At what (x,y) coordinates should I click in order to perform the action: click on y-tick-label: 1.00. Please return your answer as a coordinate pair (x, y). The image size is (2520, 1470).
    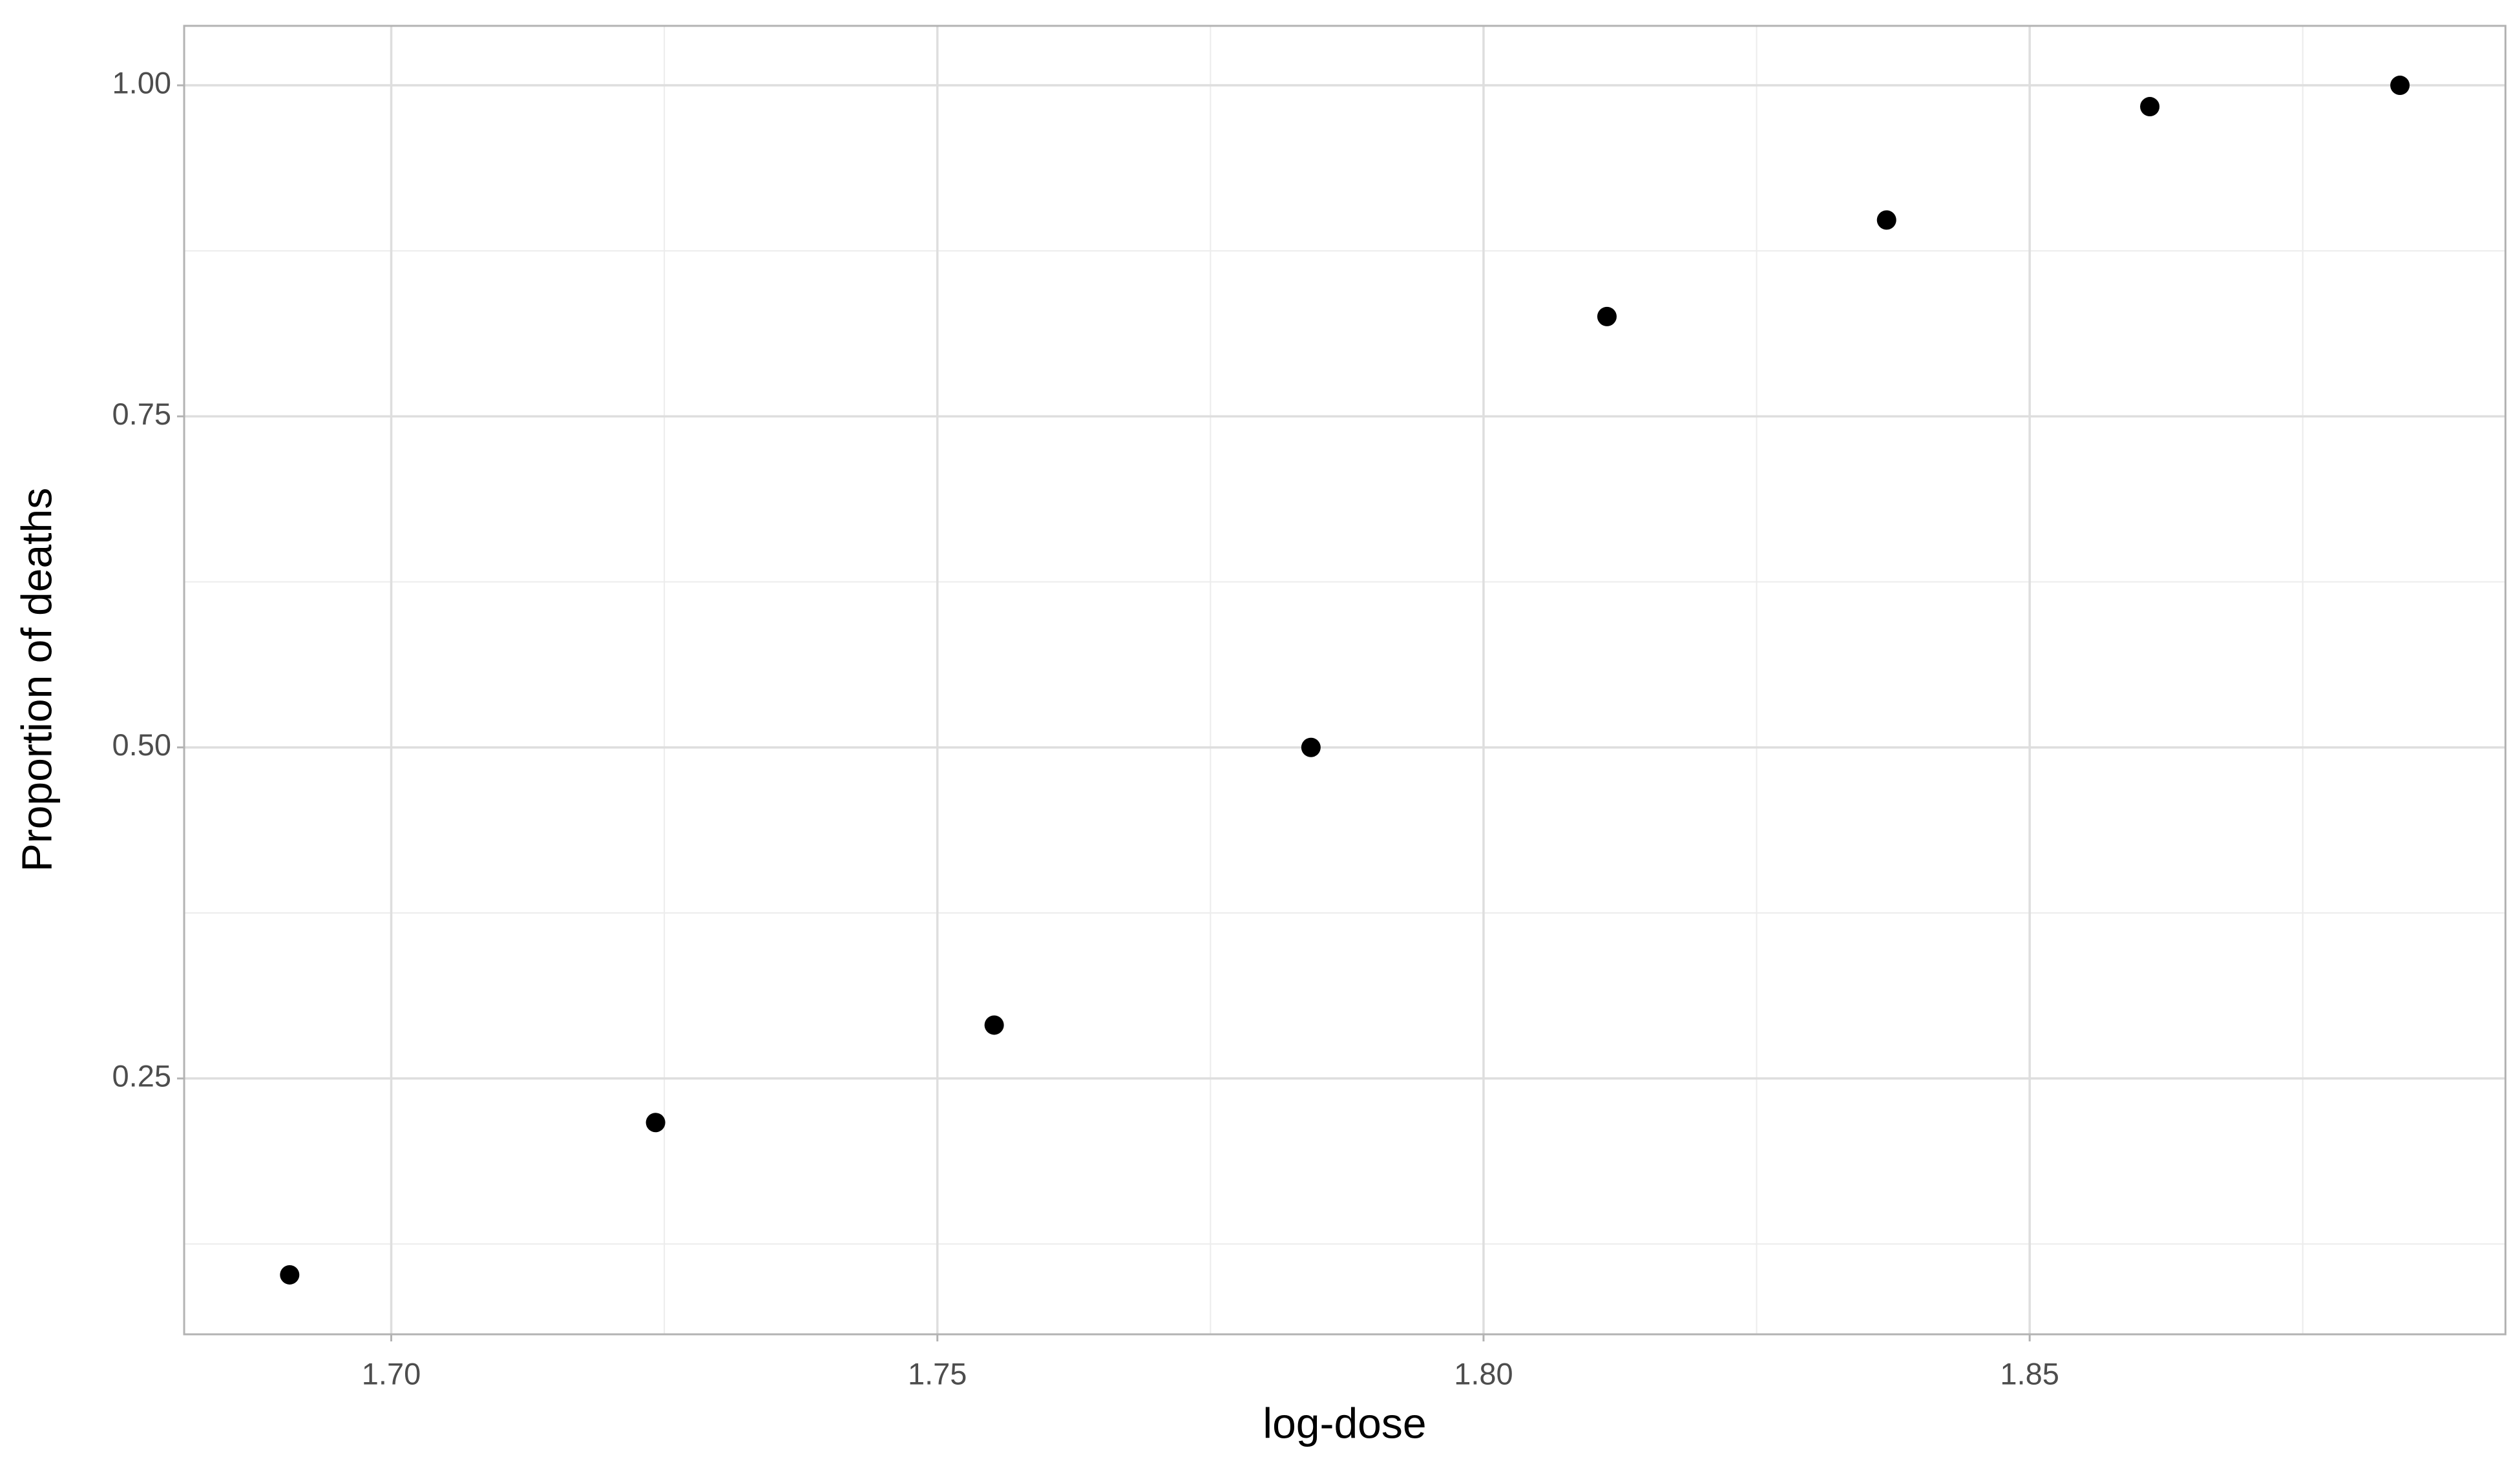
    Looking at the image, I should click on (141, 82).